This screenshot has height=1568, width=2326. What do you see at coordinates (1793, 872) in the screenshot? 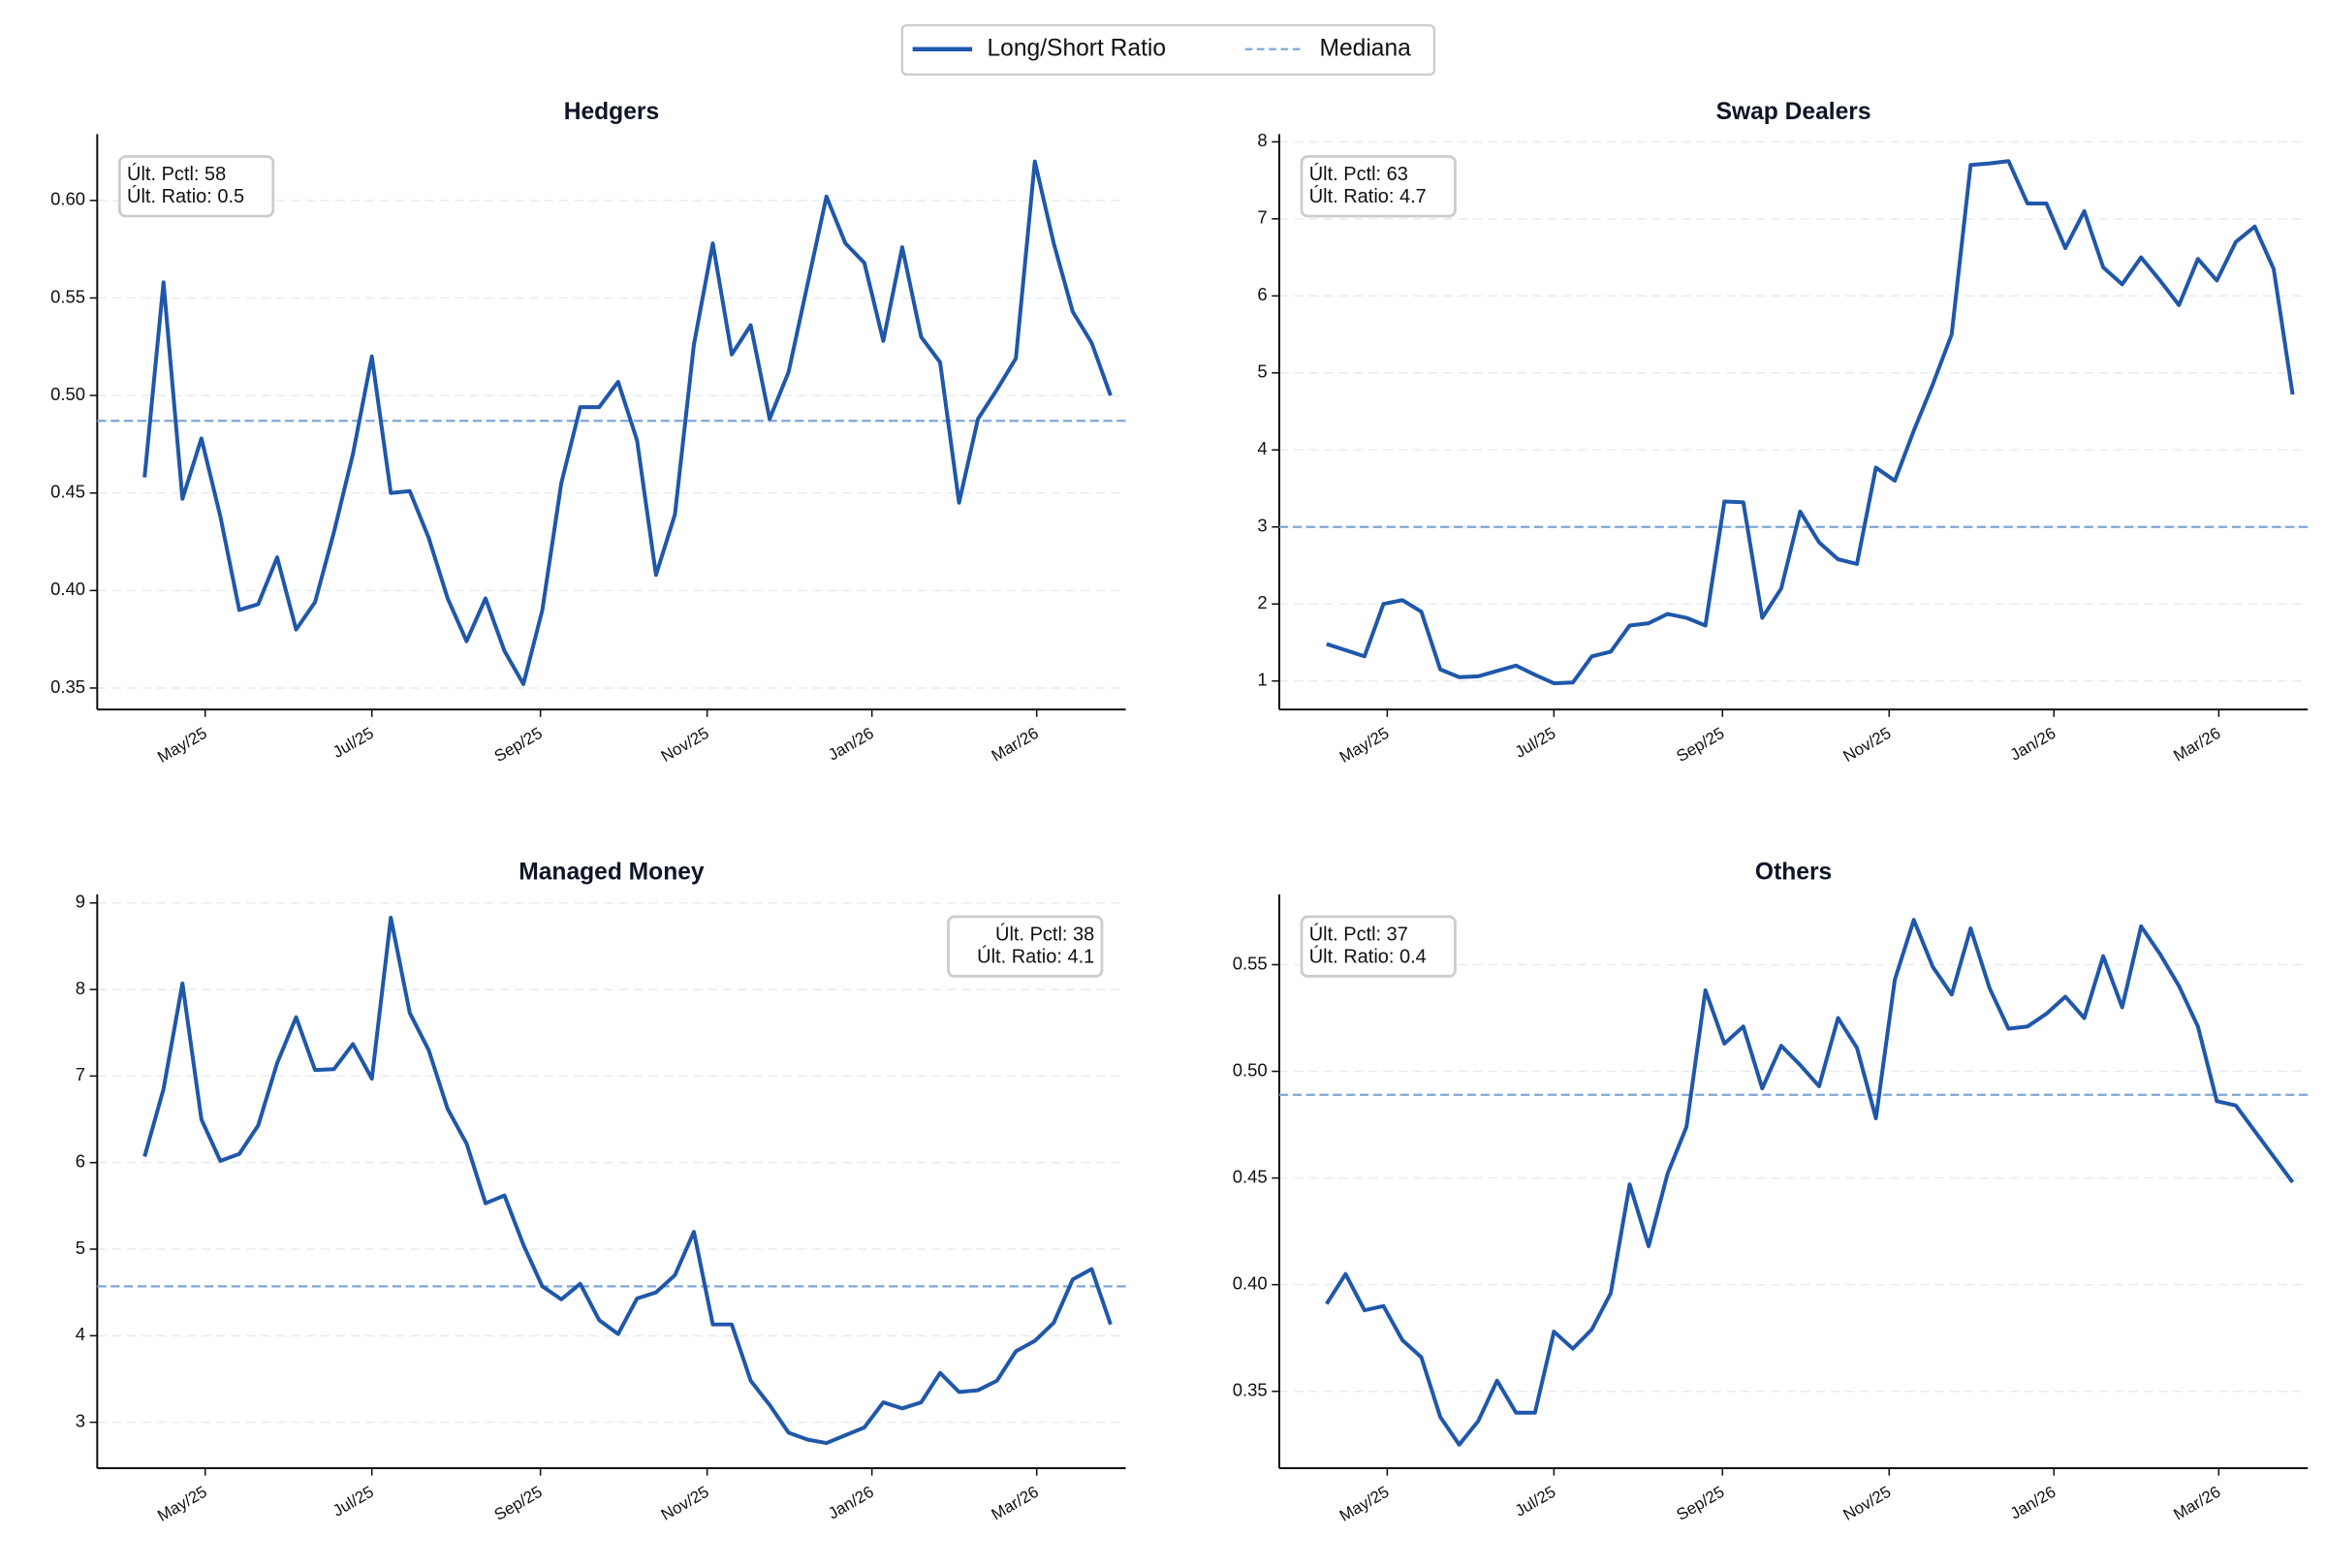
I see `chart-title: Others` at bounding box center [1793, 872].